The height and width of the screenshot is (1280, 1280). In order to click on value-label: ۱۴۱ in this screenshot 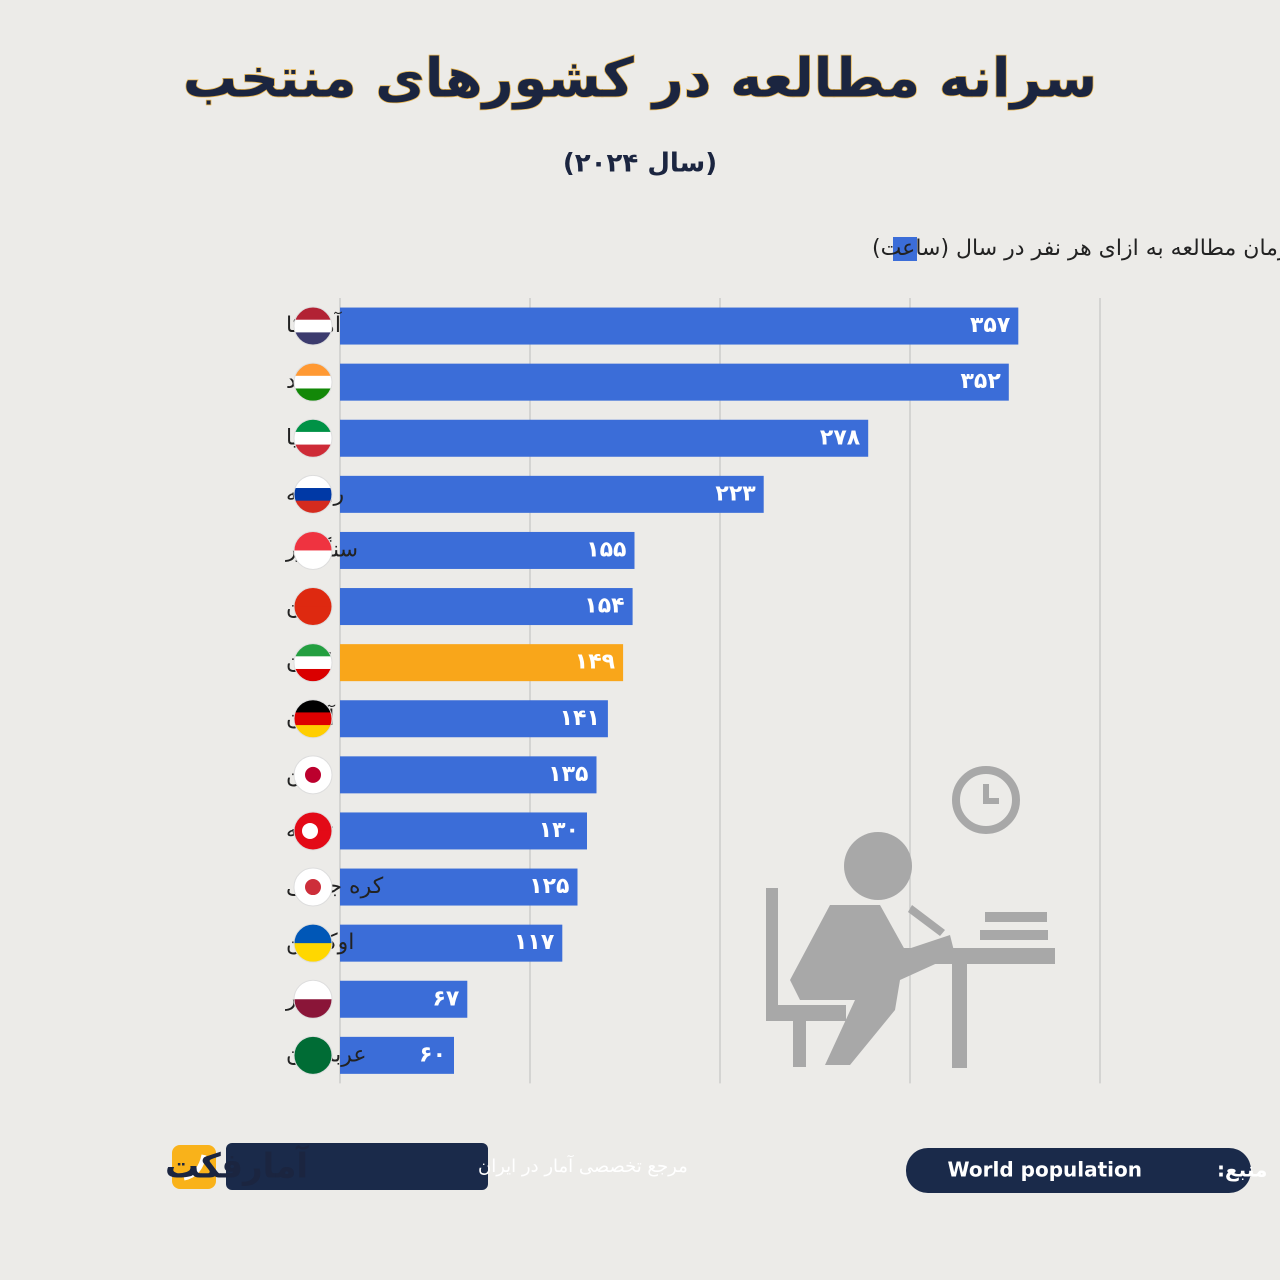, I will do `click(580, 718)`.